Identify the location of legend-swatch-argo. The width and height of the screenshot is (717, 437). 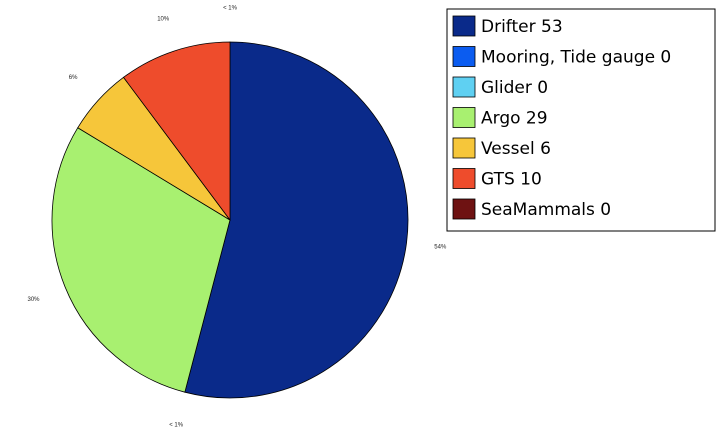
(464, 117).